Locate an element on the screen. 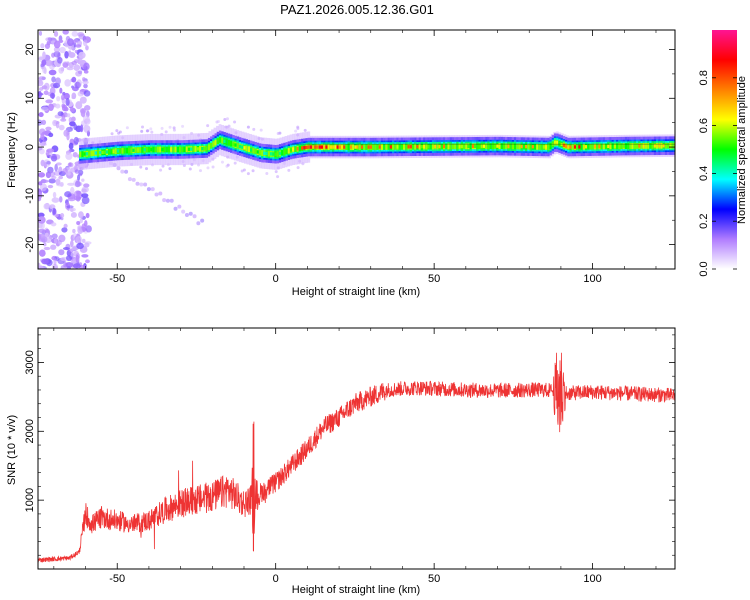 The image size is (750, 600). y-tick-label: -10 is located at coordinates (30, 196).